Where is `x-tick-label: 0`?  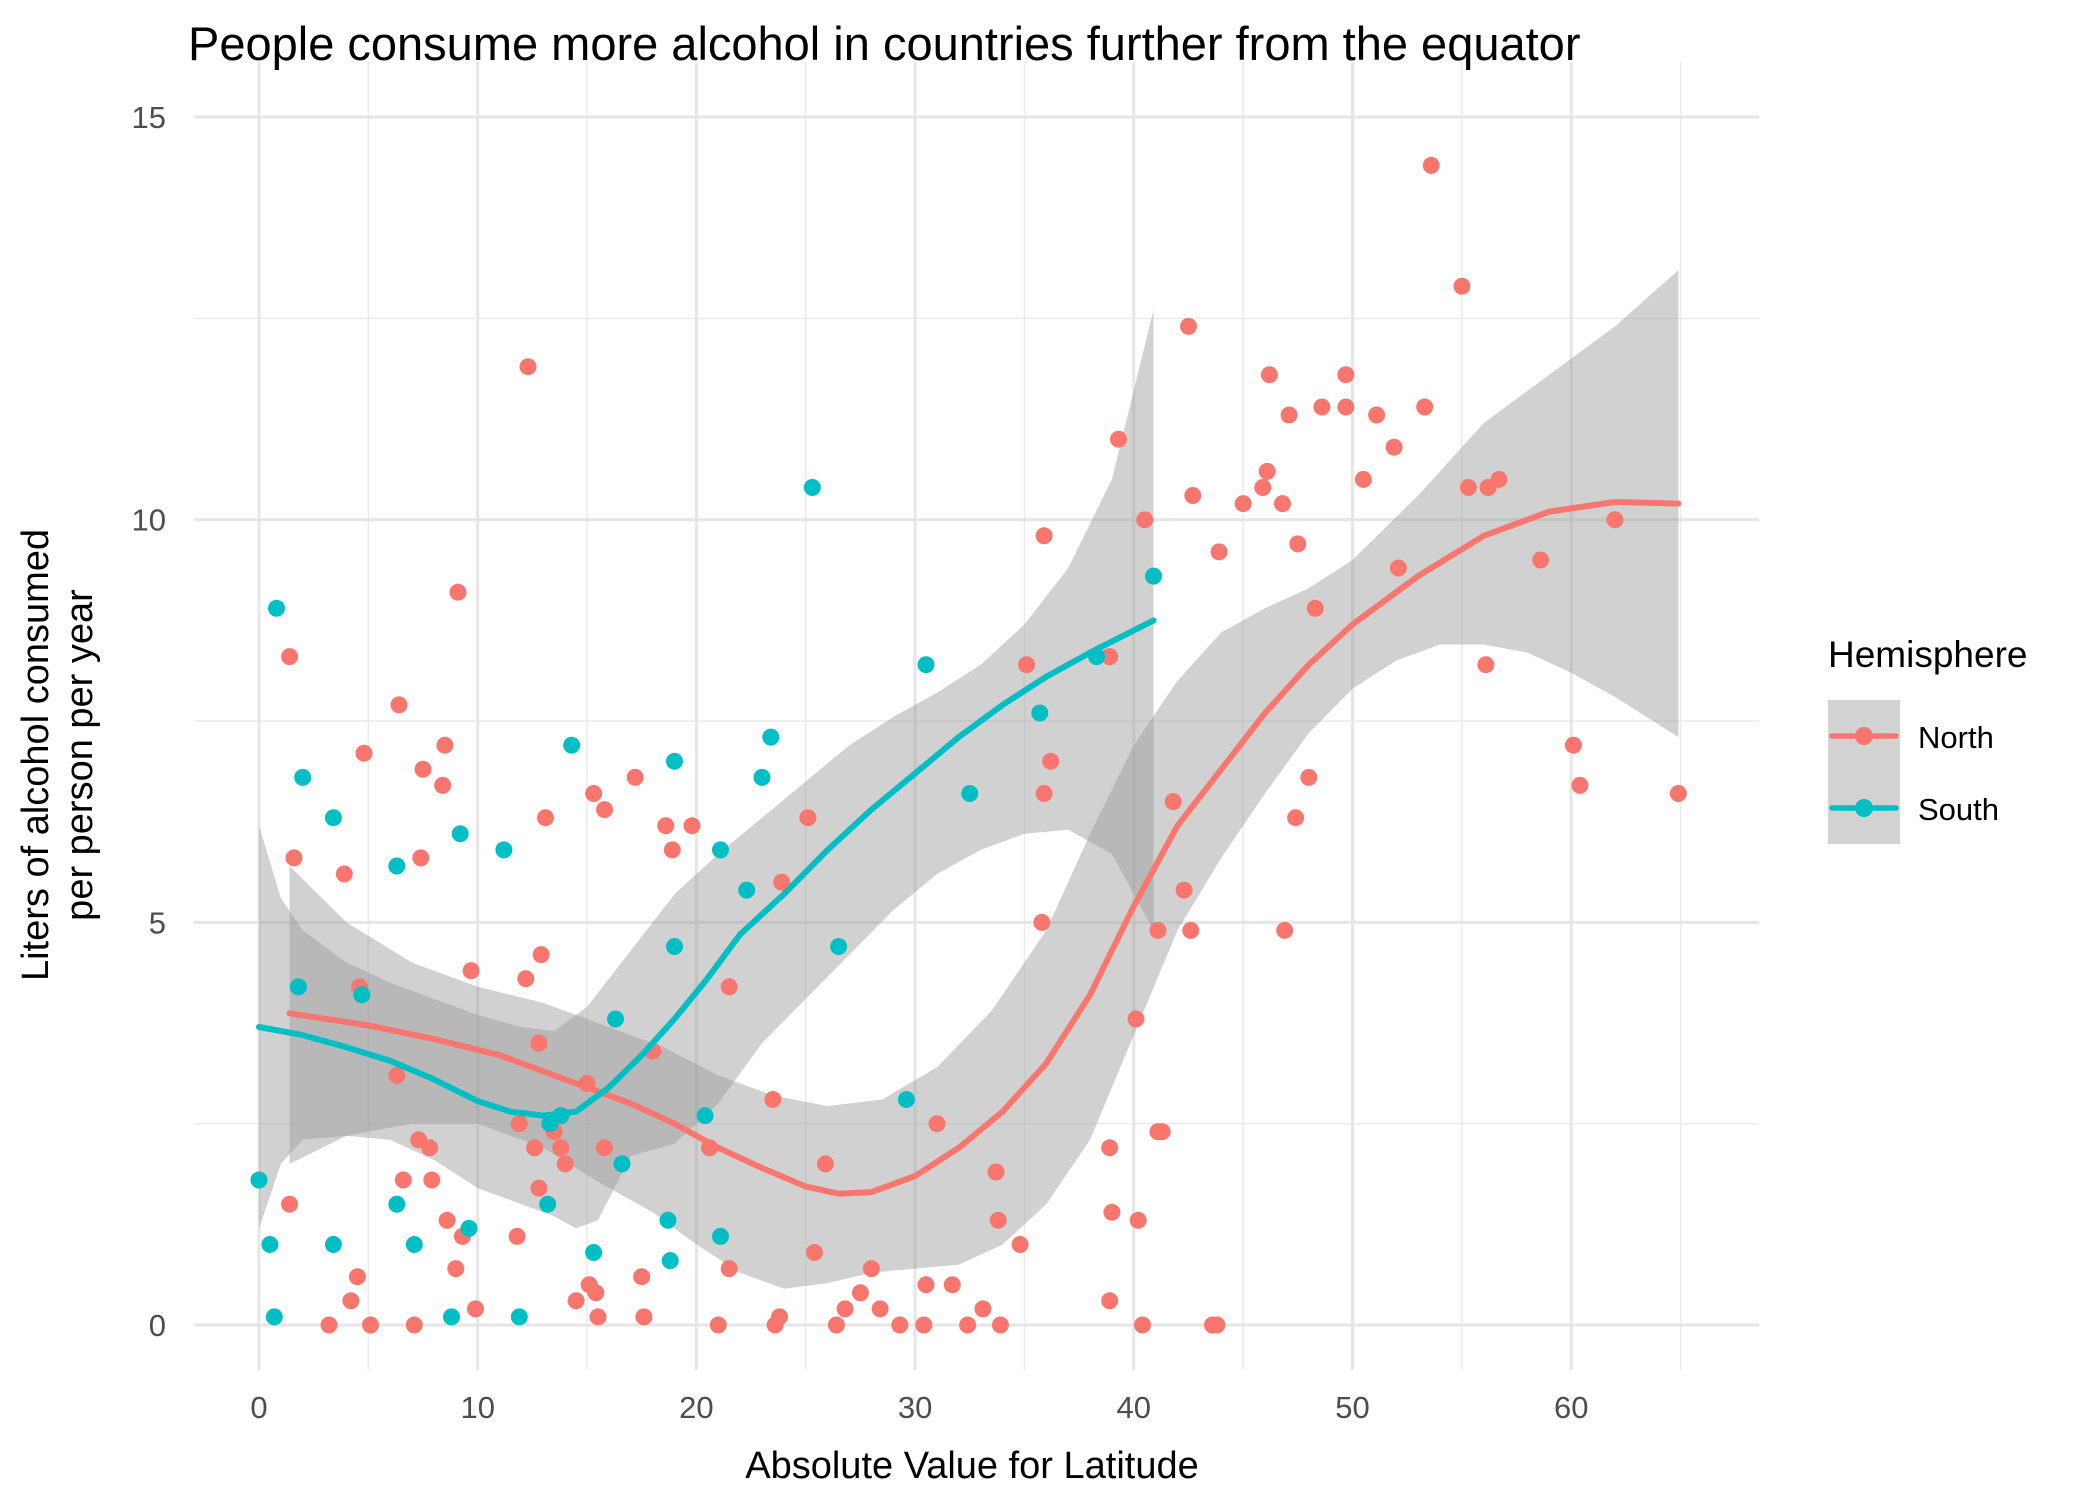 x-tick-label: 0 is located at coordinates (258, 1407).